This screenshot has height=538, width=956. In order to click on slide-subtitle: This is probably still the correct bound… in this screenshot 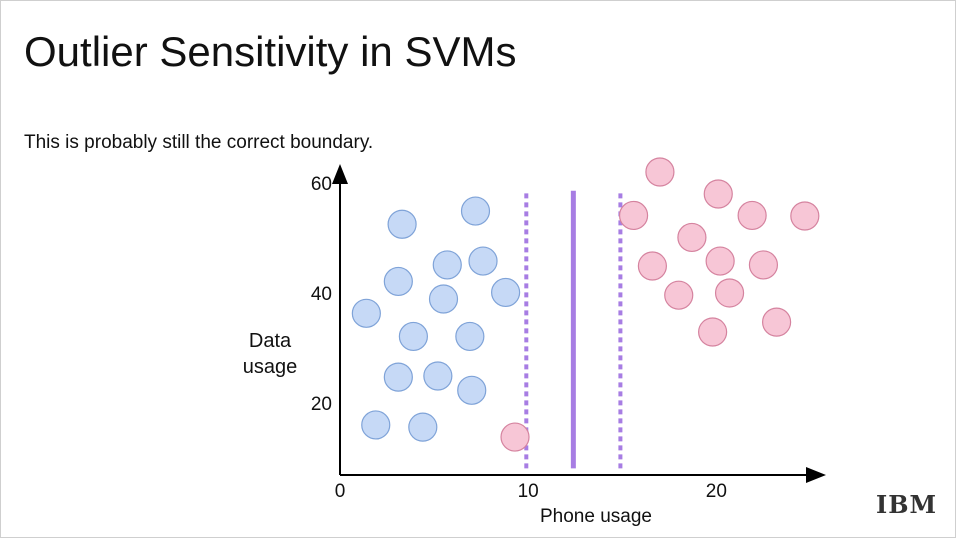, I will do `click(199, 142)`.